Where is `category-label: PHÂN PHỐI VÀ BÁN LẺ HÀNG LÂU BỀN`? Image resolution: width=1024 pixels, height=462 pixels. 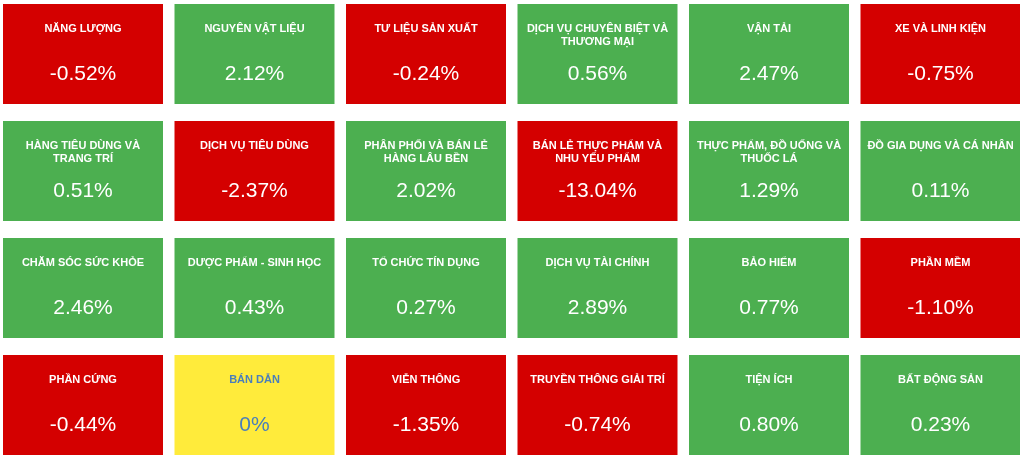
category-label: PHÂN PHỐI VÀ BÁN LẺ HÀNG LÂU BỀN is located at coordinates (426, 151).